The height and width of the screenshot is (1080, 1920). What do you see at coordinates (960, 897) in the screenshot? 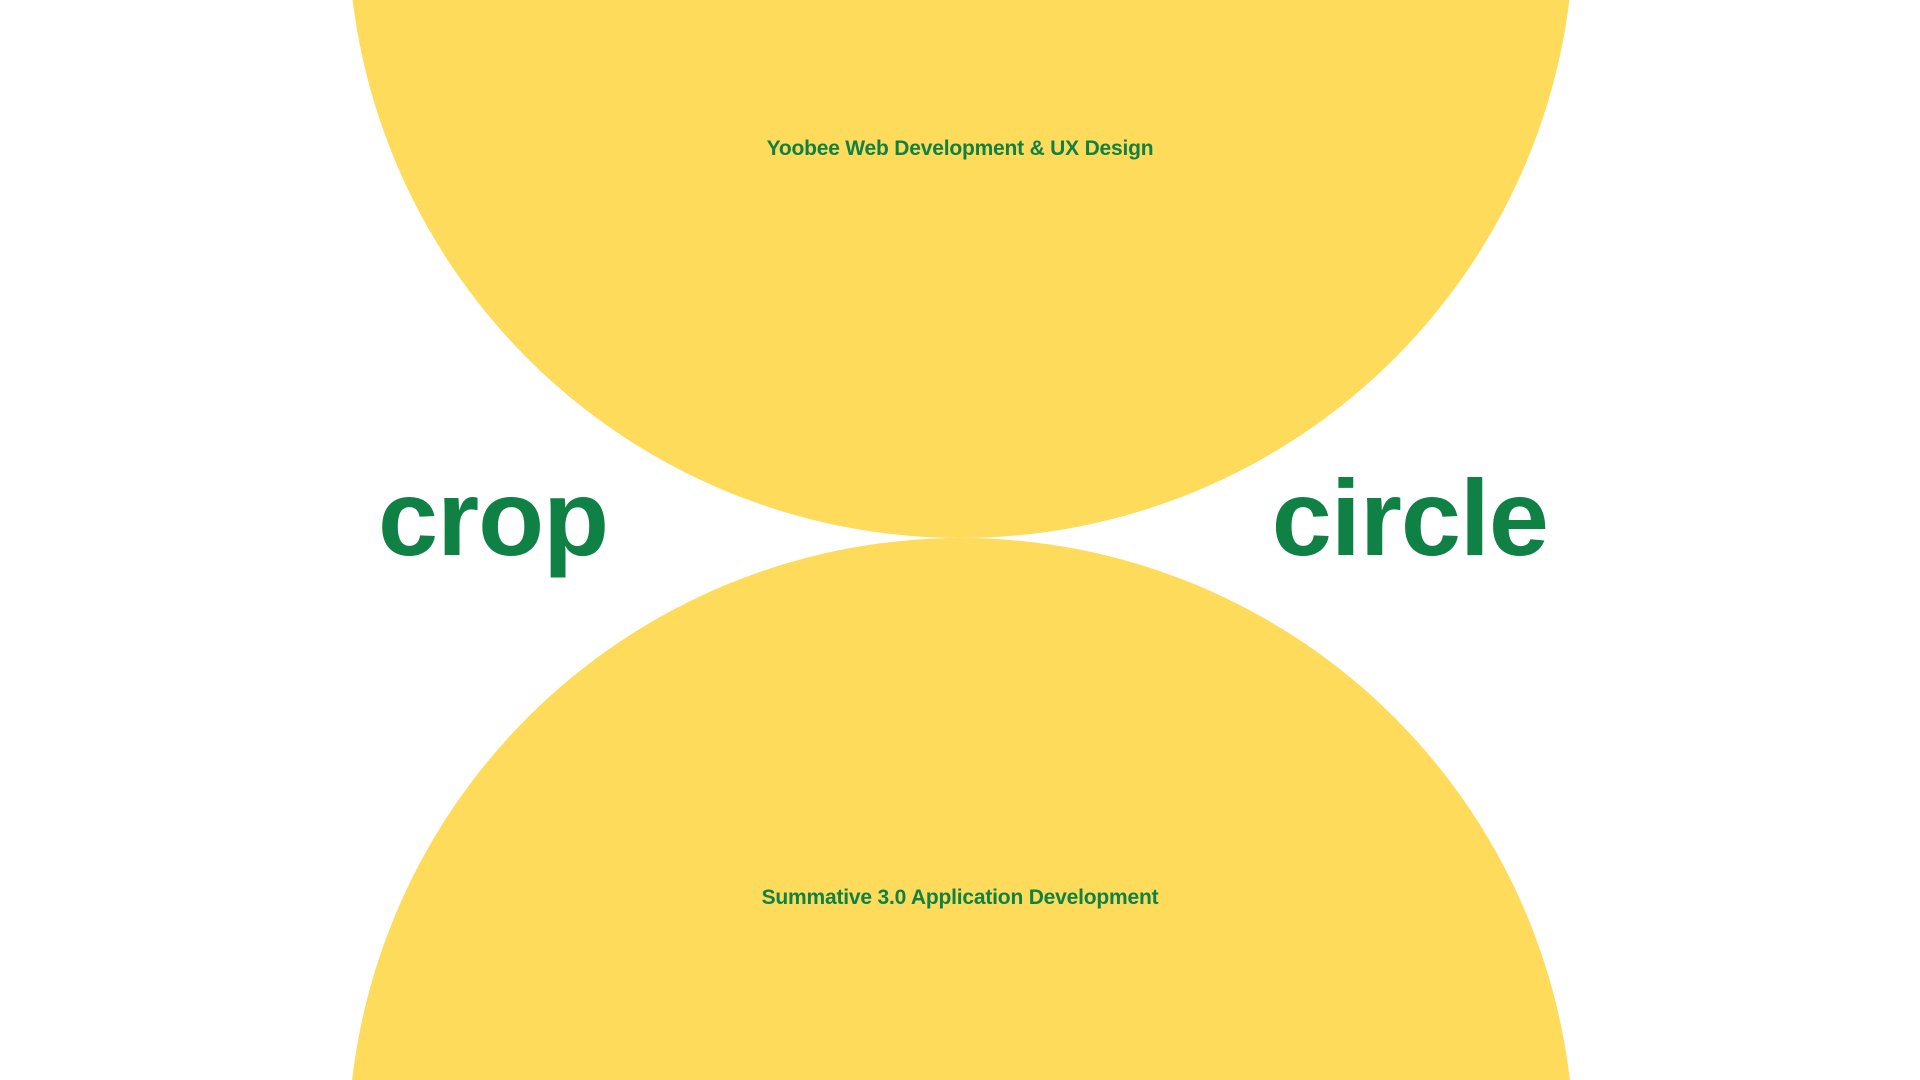
I see `course-title: Summative 3.0 Application Development` at bounding box center [960, 897].